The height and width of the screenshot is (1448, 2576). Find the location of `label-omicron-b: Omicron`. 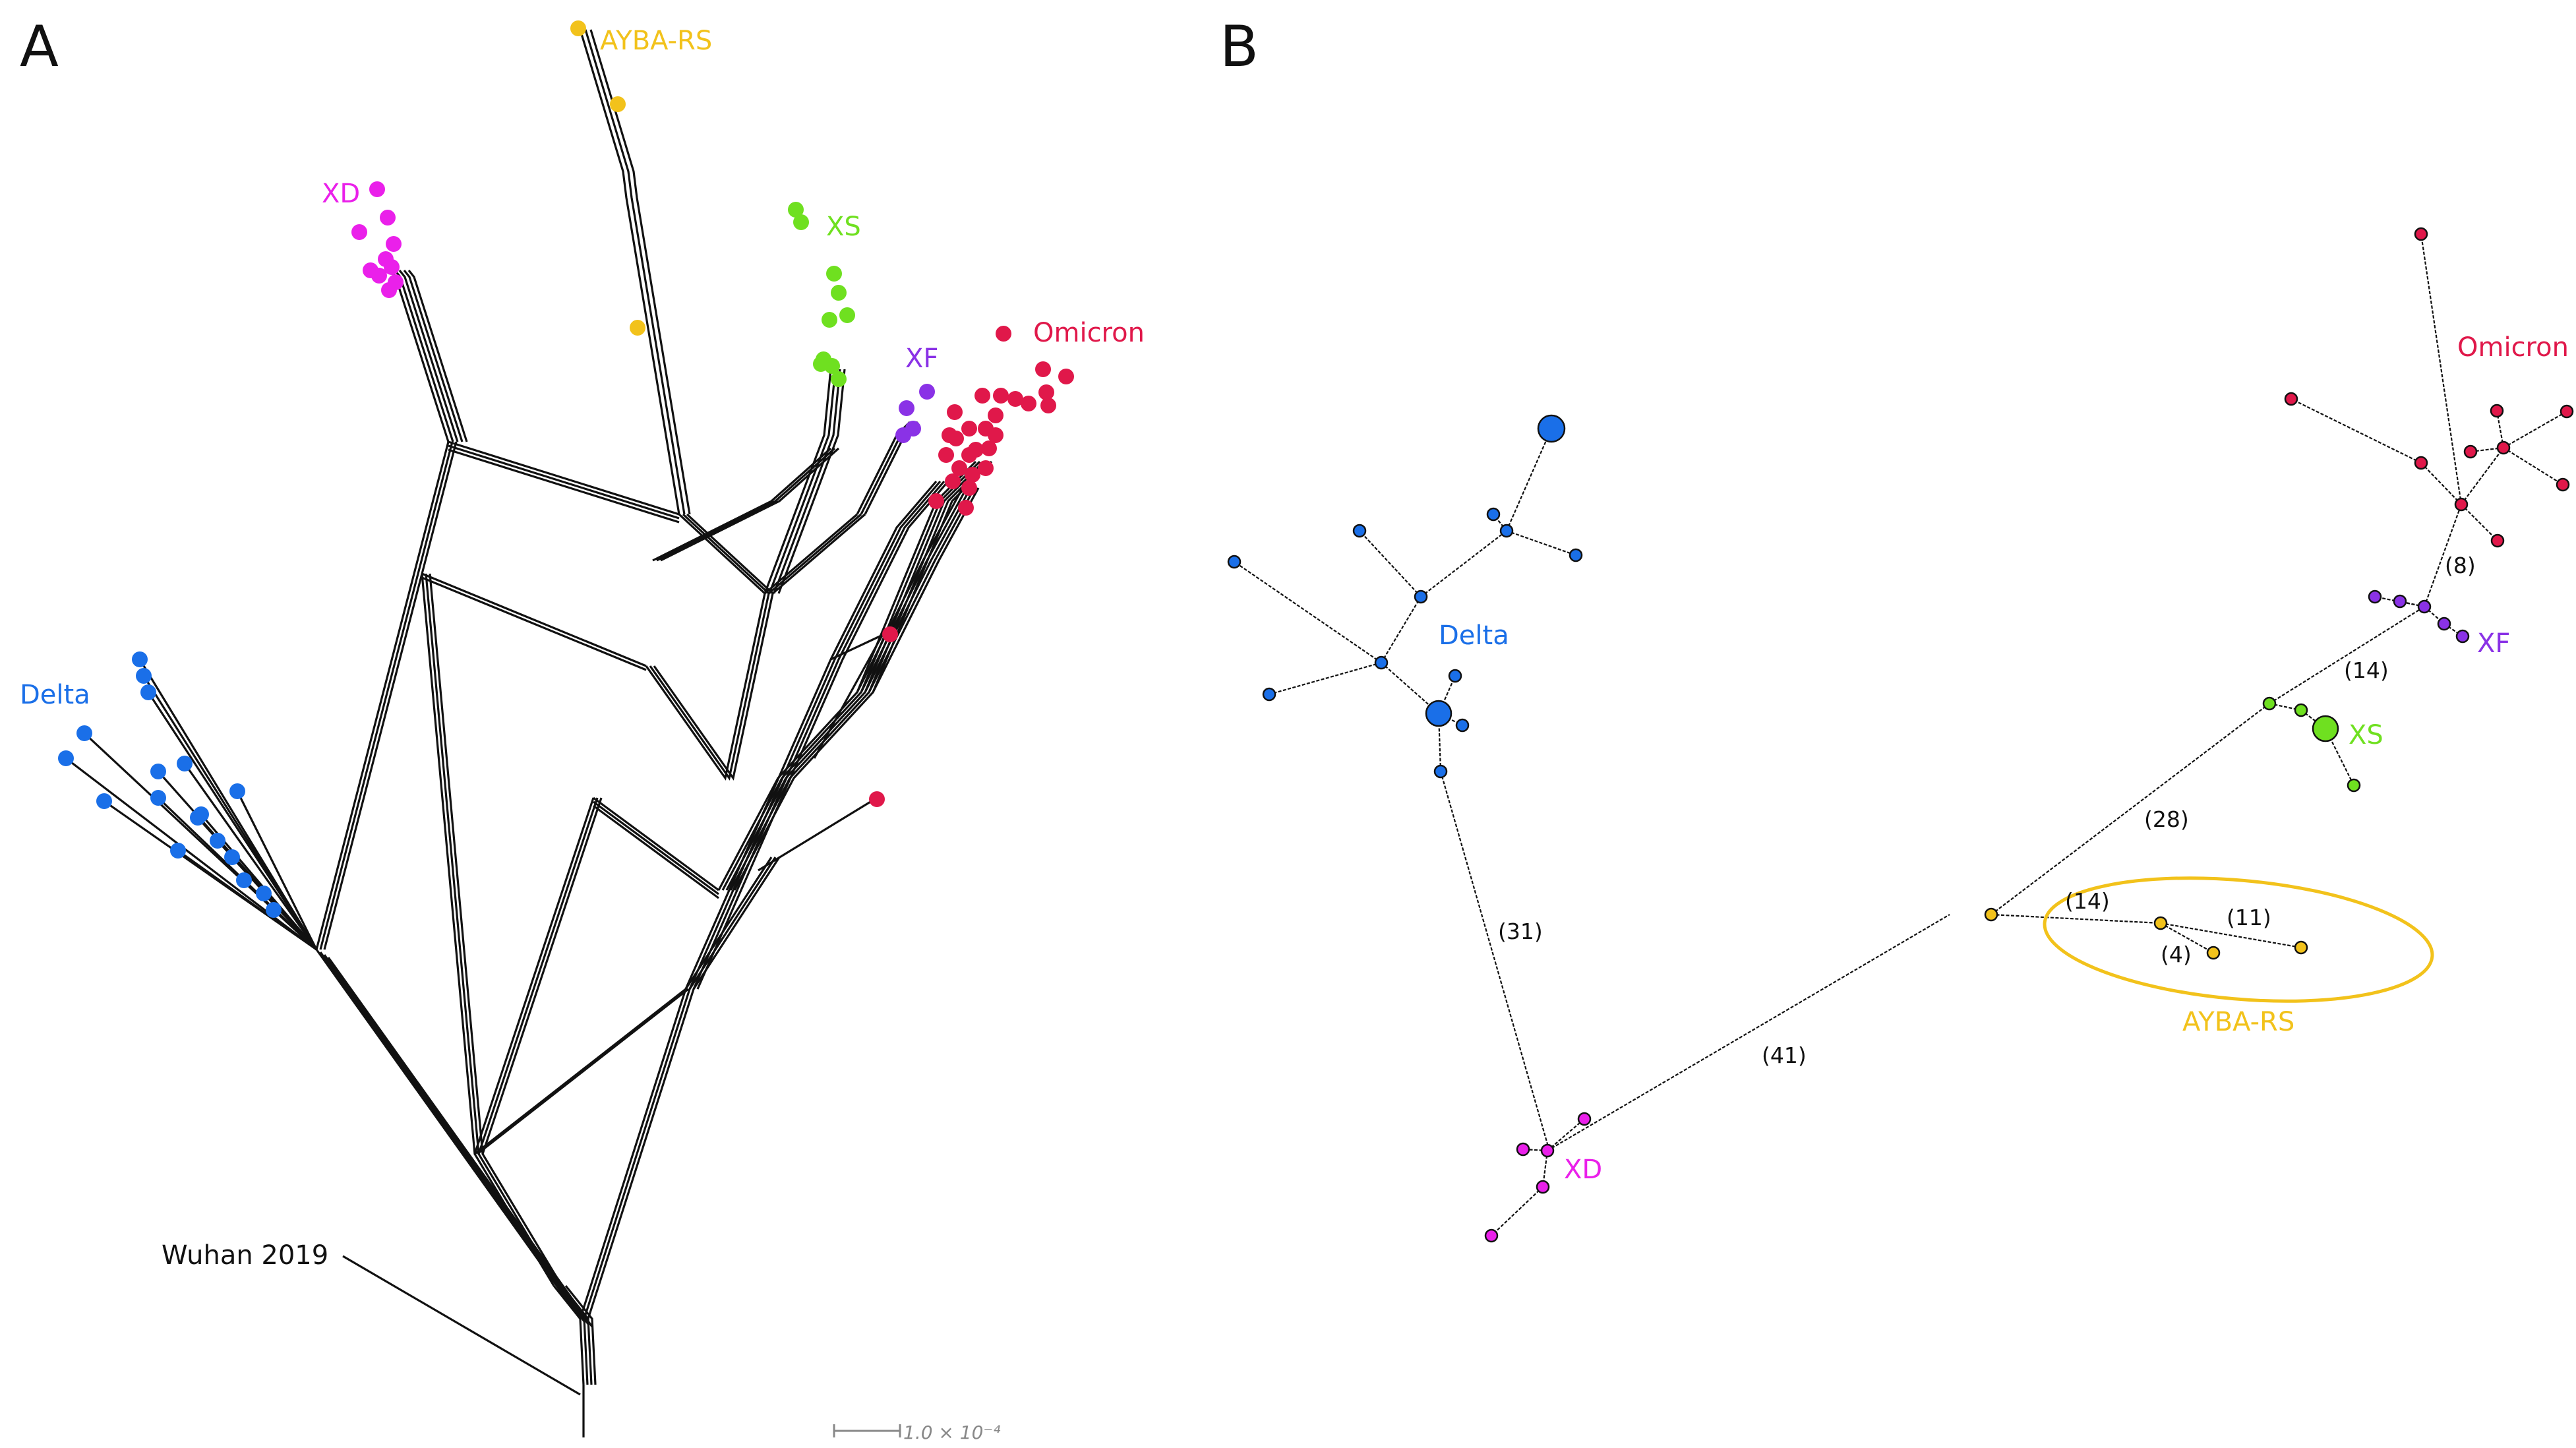

label-omicron-b: Omicron is located at coordinates (2513, 347).